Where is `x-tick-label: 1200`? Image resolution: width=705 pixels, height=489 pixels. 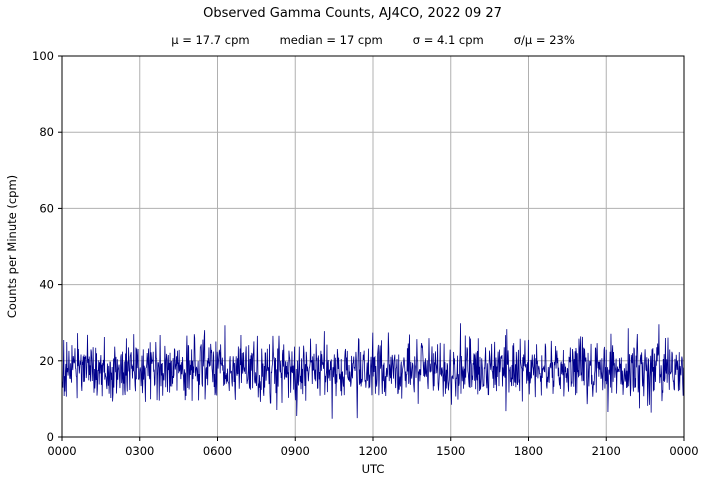
x-tick-label: 1200 is located at coordinates (372, 451).